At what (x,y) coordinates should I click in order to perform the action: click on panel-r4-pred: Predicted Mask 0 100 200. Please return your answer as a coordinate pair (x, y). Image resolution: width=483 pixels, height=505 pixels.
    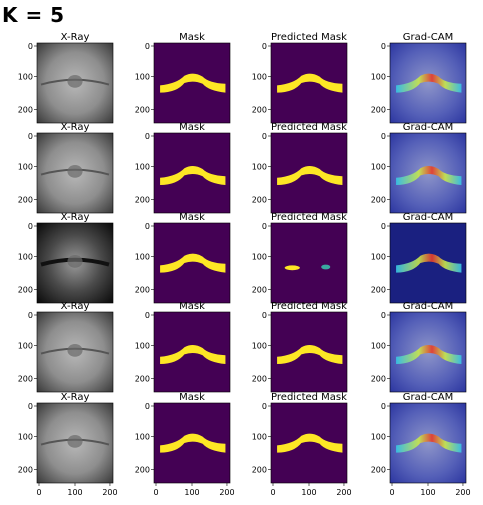
    Looking at the image, I should click on (300, 347).